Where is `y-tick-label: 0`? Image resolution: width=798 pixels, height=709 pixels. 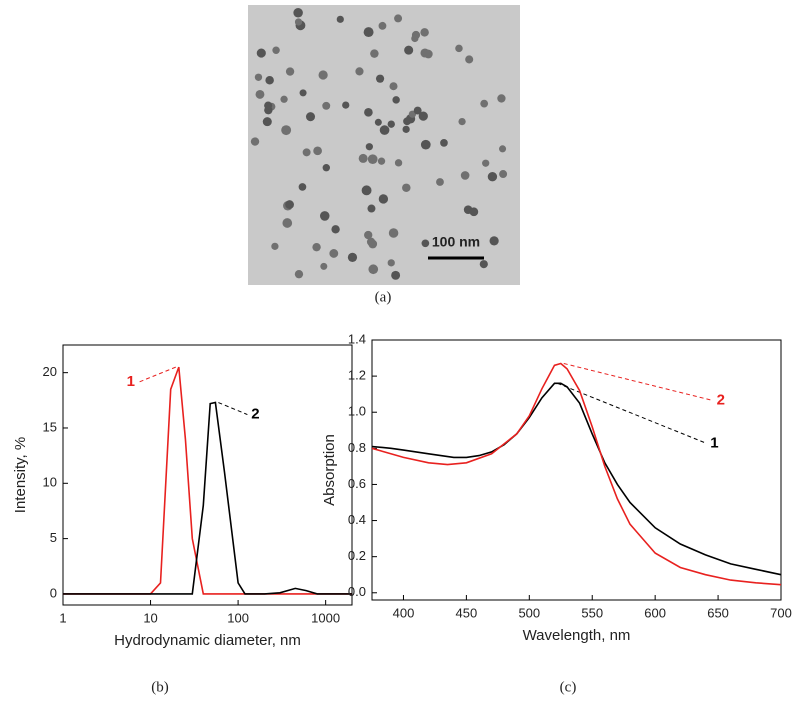 y-tick-label: 0 is located at coordinates (53, 592).